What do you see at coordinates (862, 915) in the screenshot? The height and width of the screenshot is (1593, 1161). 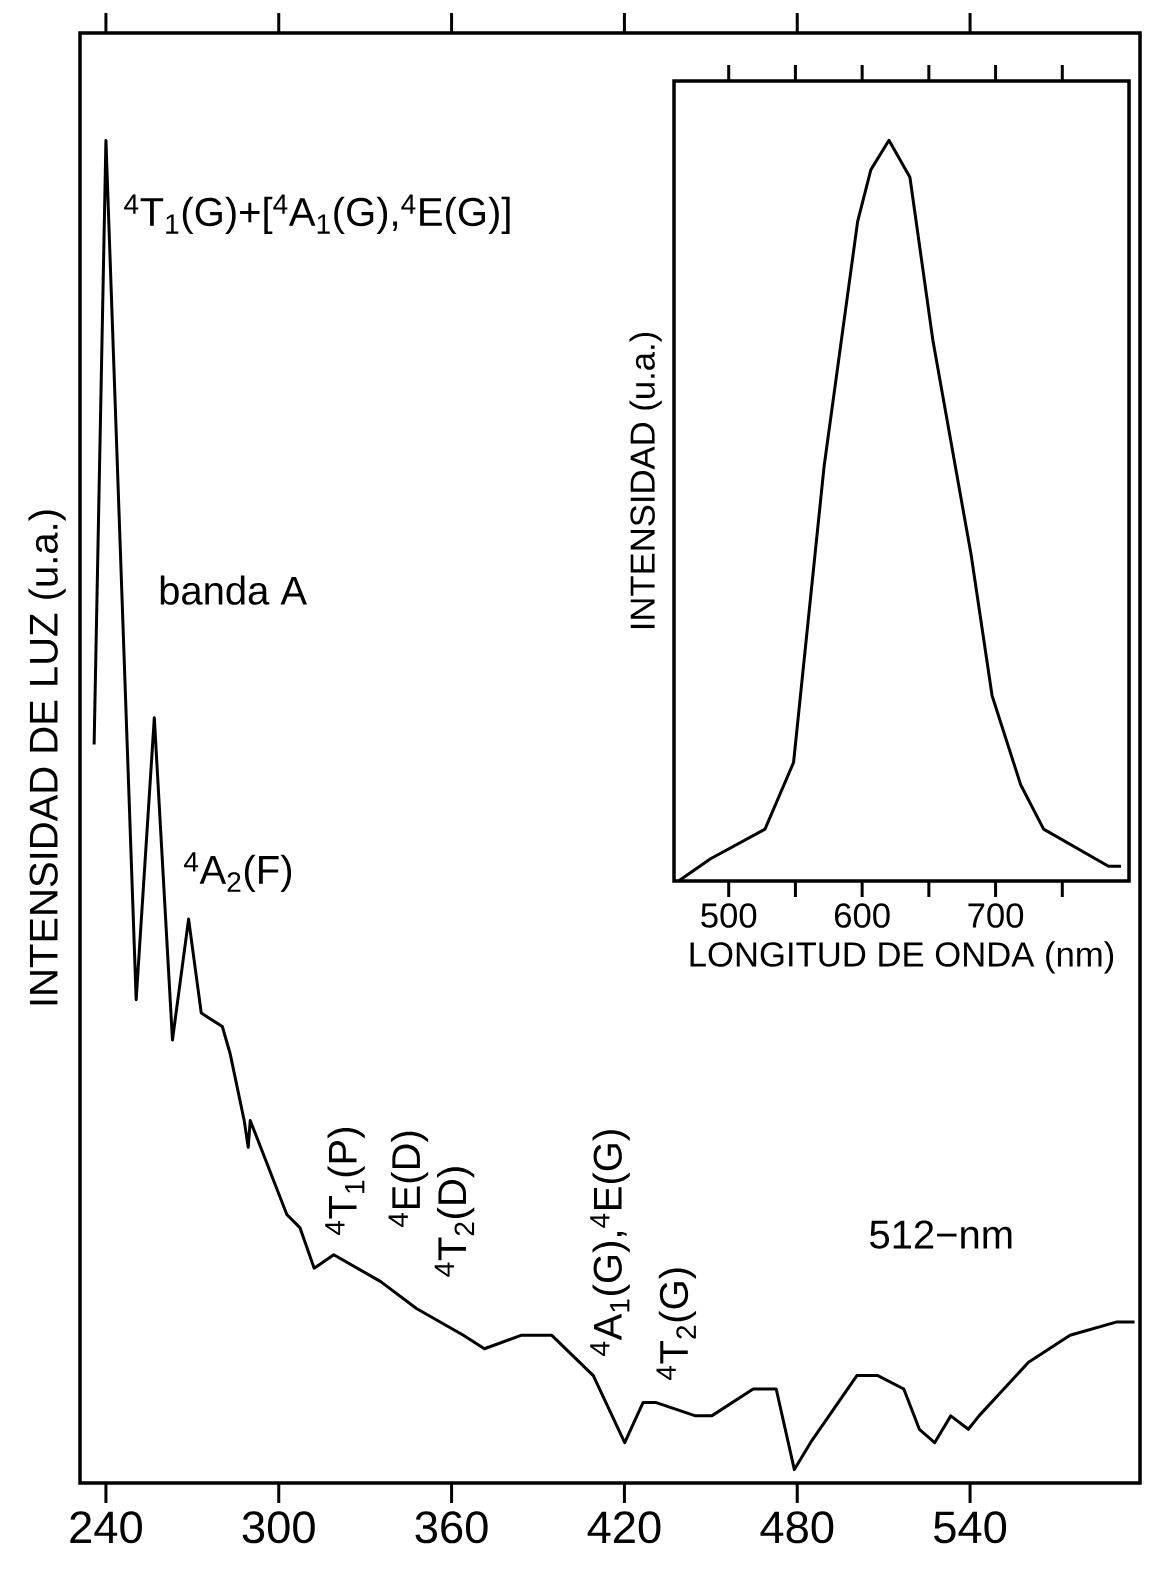 I see `x-tick-label: 600` at bounding box center [862, 915].